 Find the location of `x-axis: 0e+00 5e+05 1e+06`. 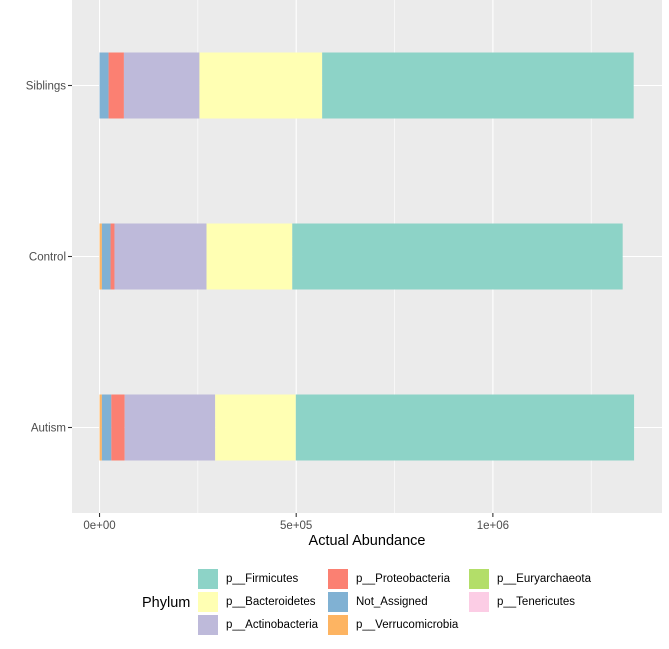

x-axis: 0e+00 5e+05 1e+06 is located at coordinates (296, 522).